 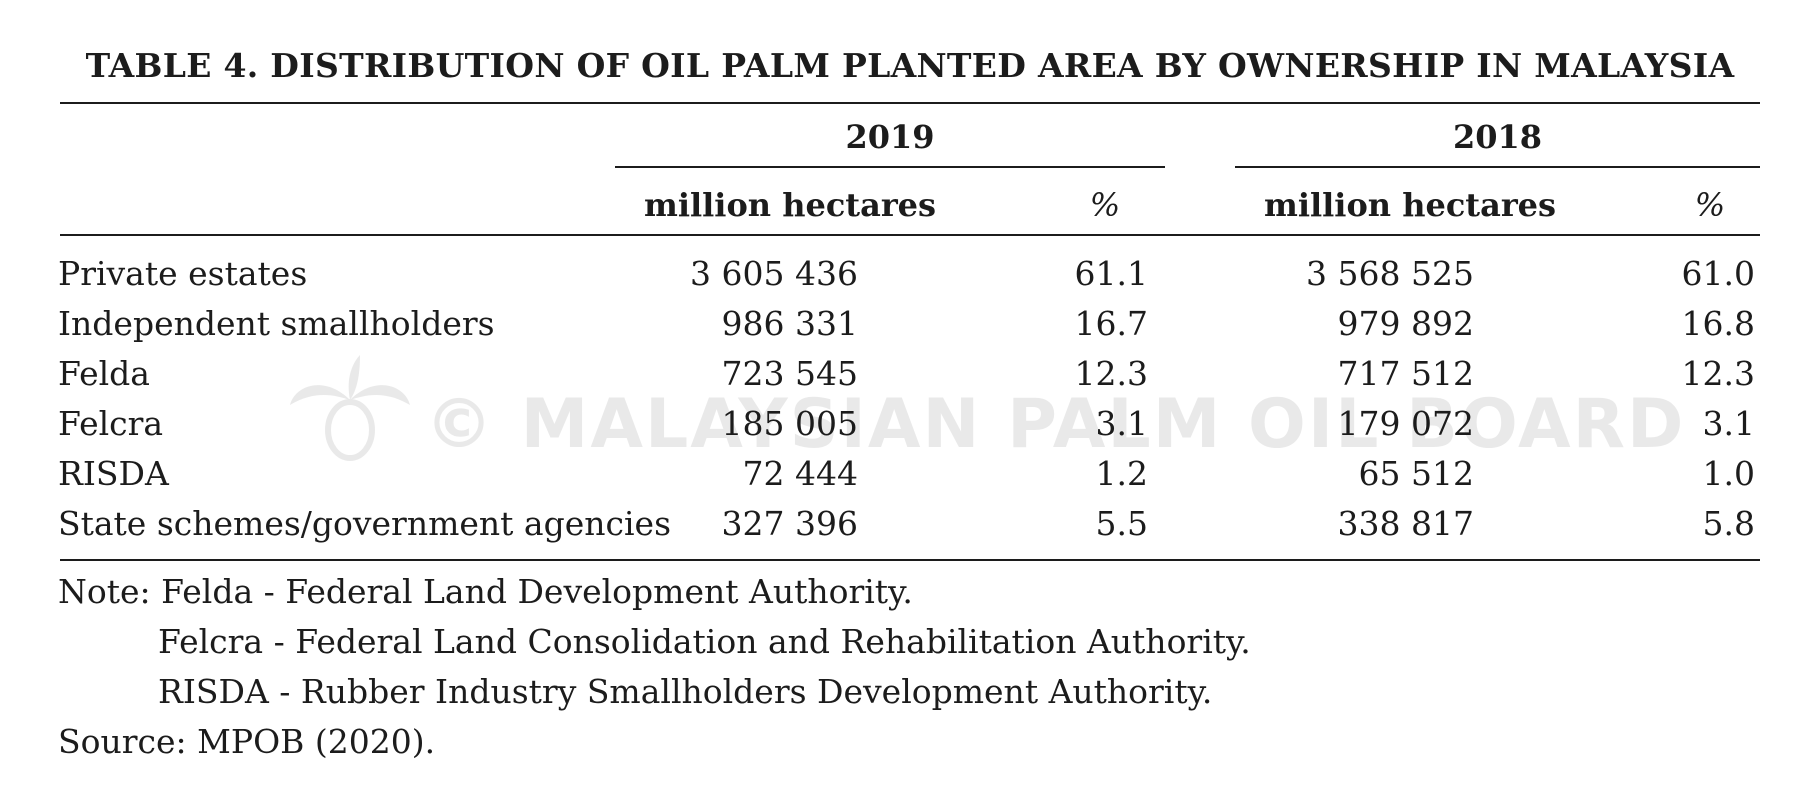 I want to click on row-label: State schemes/government agencies, so click(x=364, y=523).